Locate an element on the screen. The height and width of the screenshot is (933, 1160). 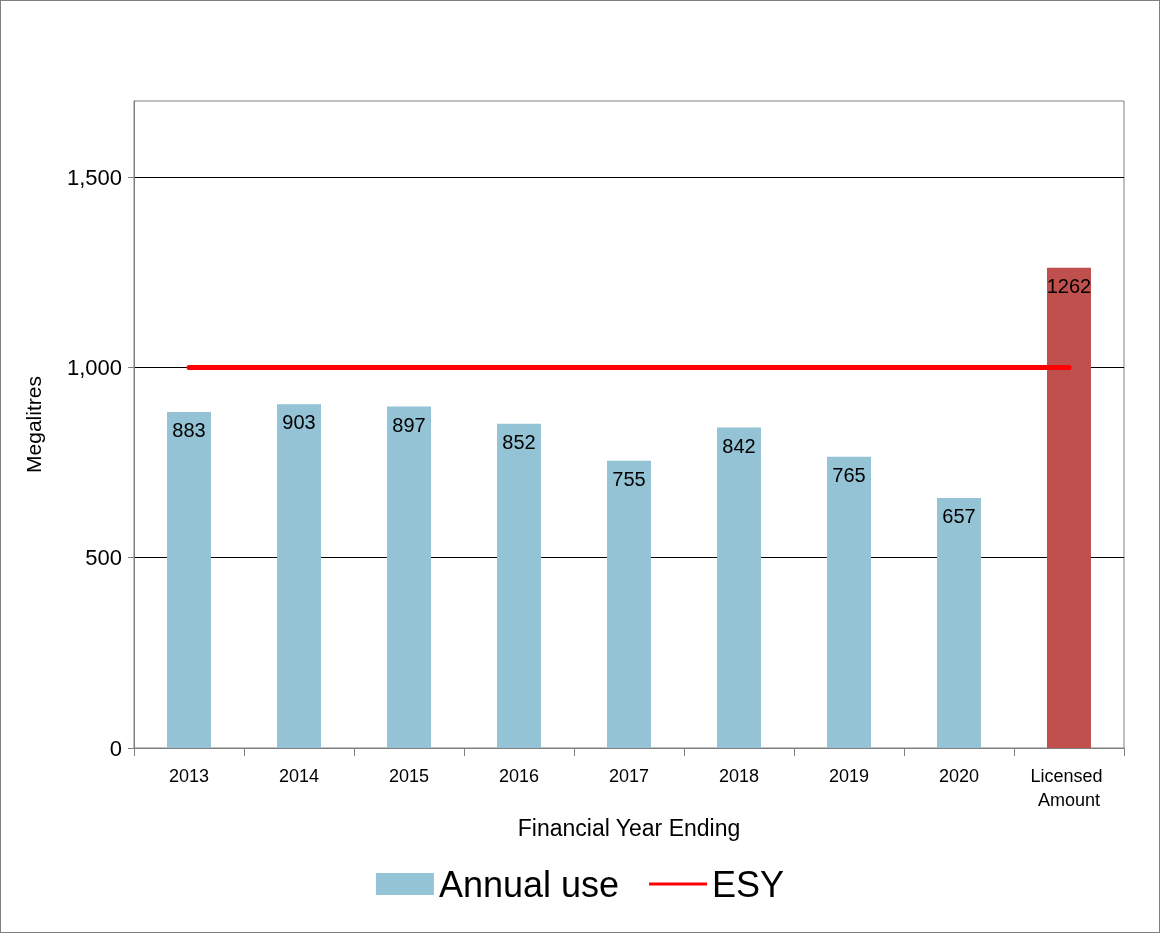
data-label: 883 is located at coordinates (189, 429).